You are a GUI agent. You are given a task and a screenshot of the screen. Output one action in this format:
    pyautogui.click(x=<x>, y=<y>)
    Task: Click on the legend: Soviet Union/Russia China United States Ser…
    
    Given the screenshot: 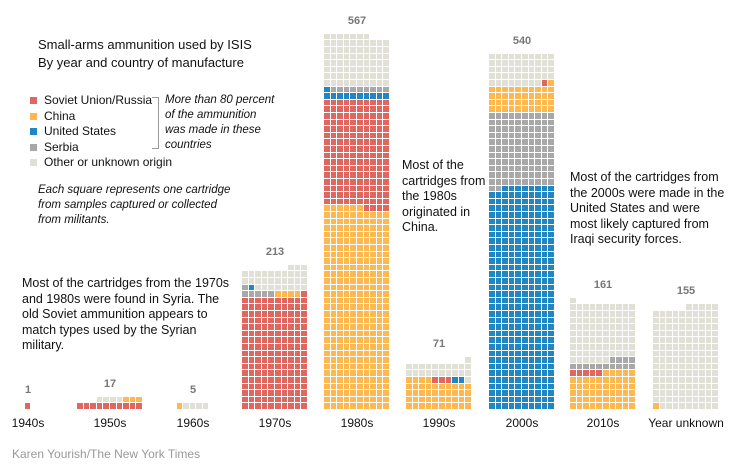 What is the action you would take?
    pyautogui.click(x=101, y=132)
    